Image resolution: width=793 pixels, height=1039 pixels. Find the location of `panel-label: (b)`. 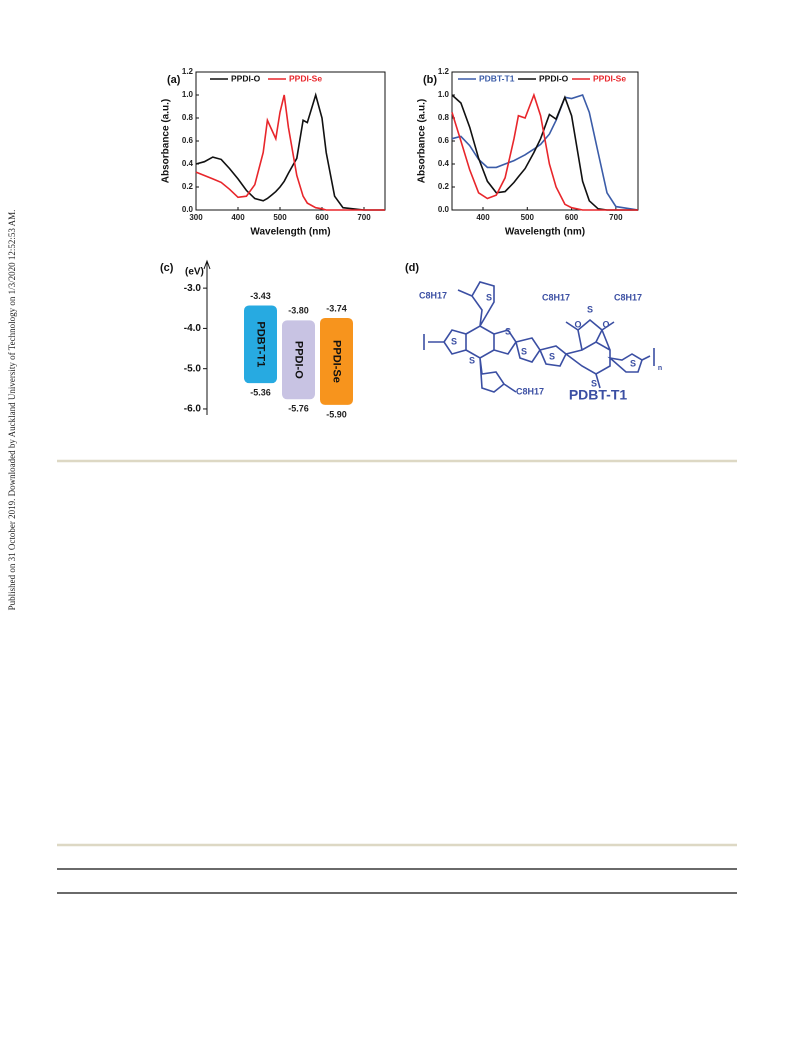

panel-label: (b) is located at coordinates (430, 80).